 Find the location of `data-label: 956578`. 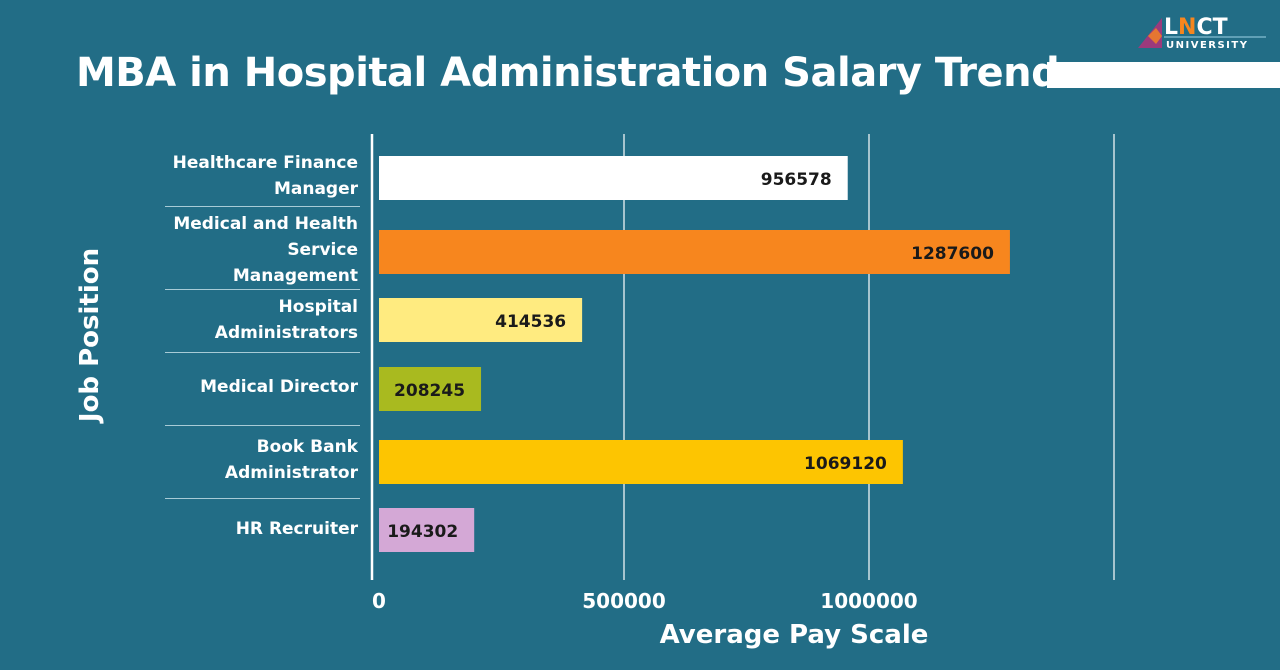

data-label: 956578 is located at coordinates (796, 180).